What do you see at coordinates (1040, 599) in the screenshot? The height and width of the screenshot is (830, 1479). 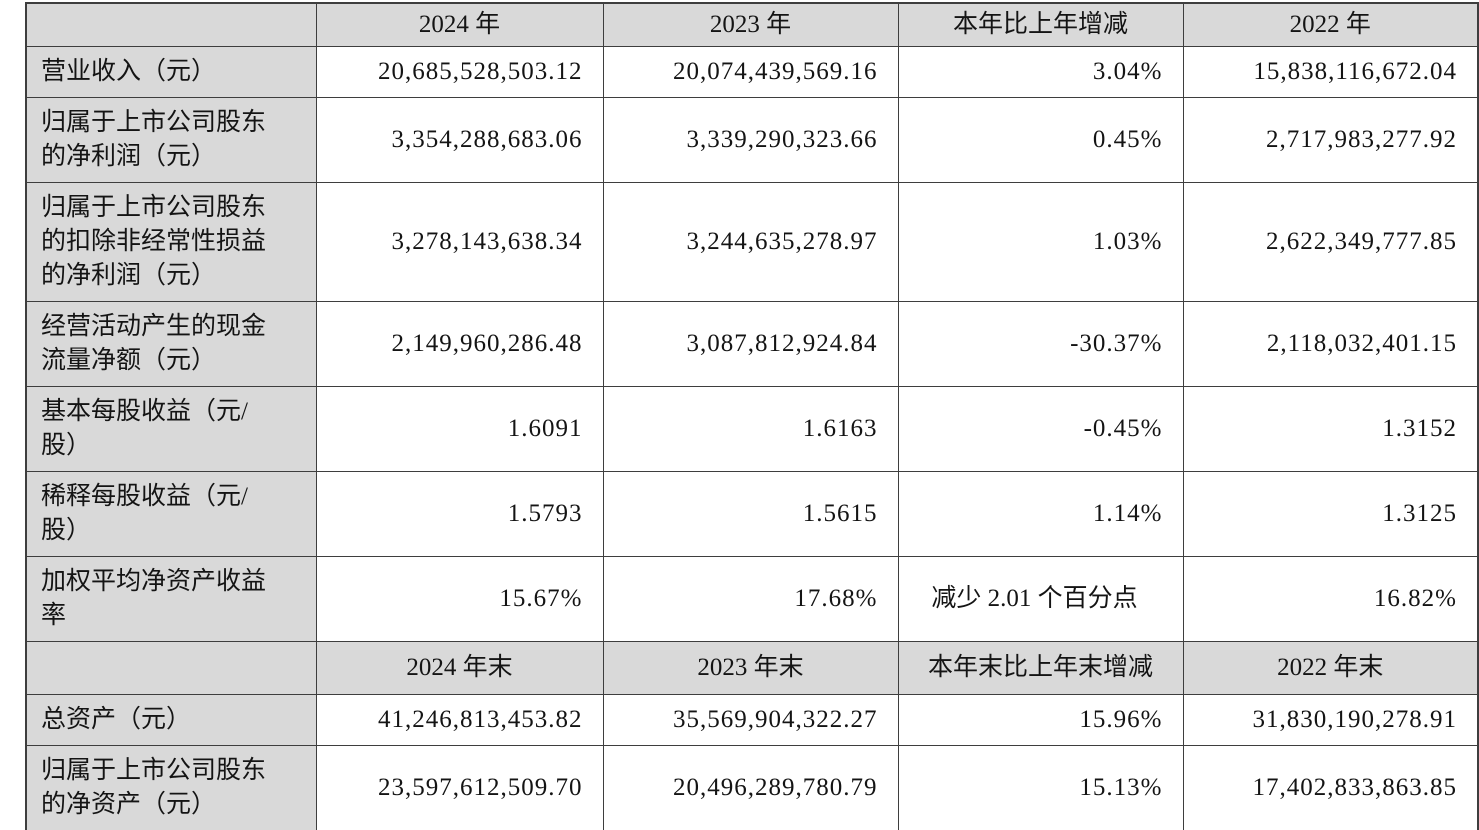 I see `value-cell: 减少 2.01 个百分点` at bounding box center [1040, 599].